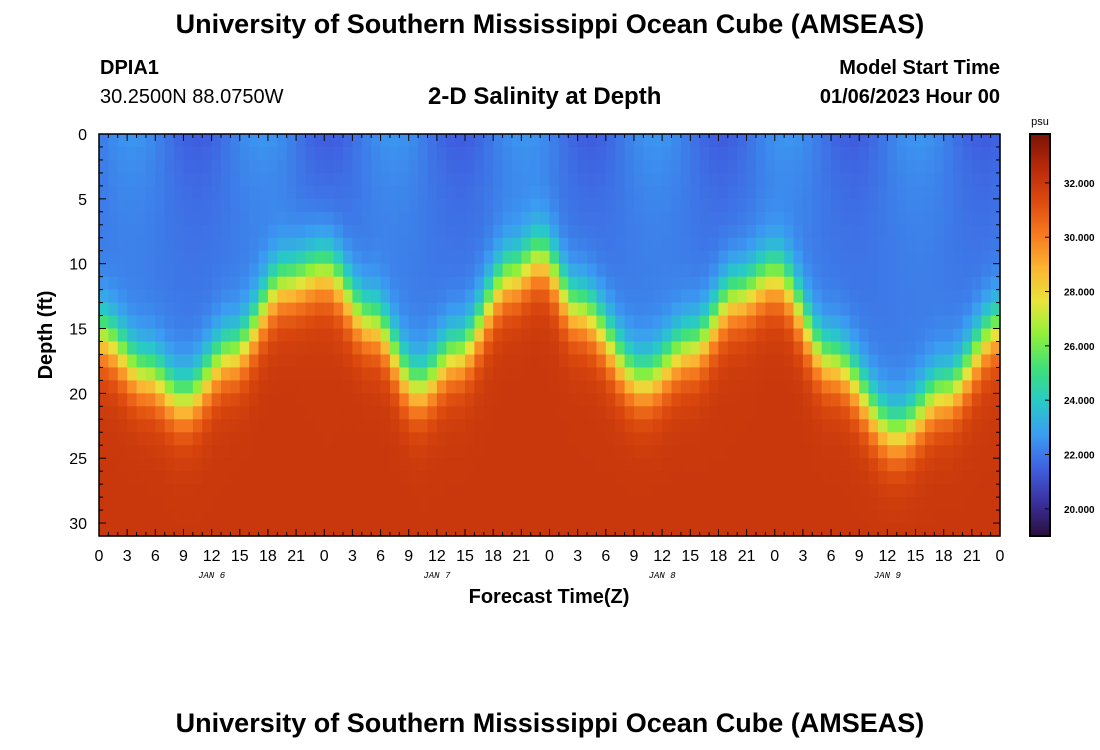 This screenshot has height=750, width=1100. What do you see at coordinates (78, 330) in the screenshot?
I see `y-tick-label: 15` at bounding box center [78, 330].